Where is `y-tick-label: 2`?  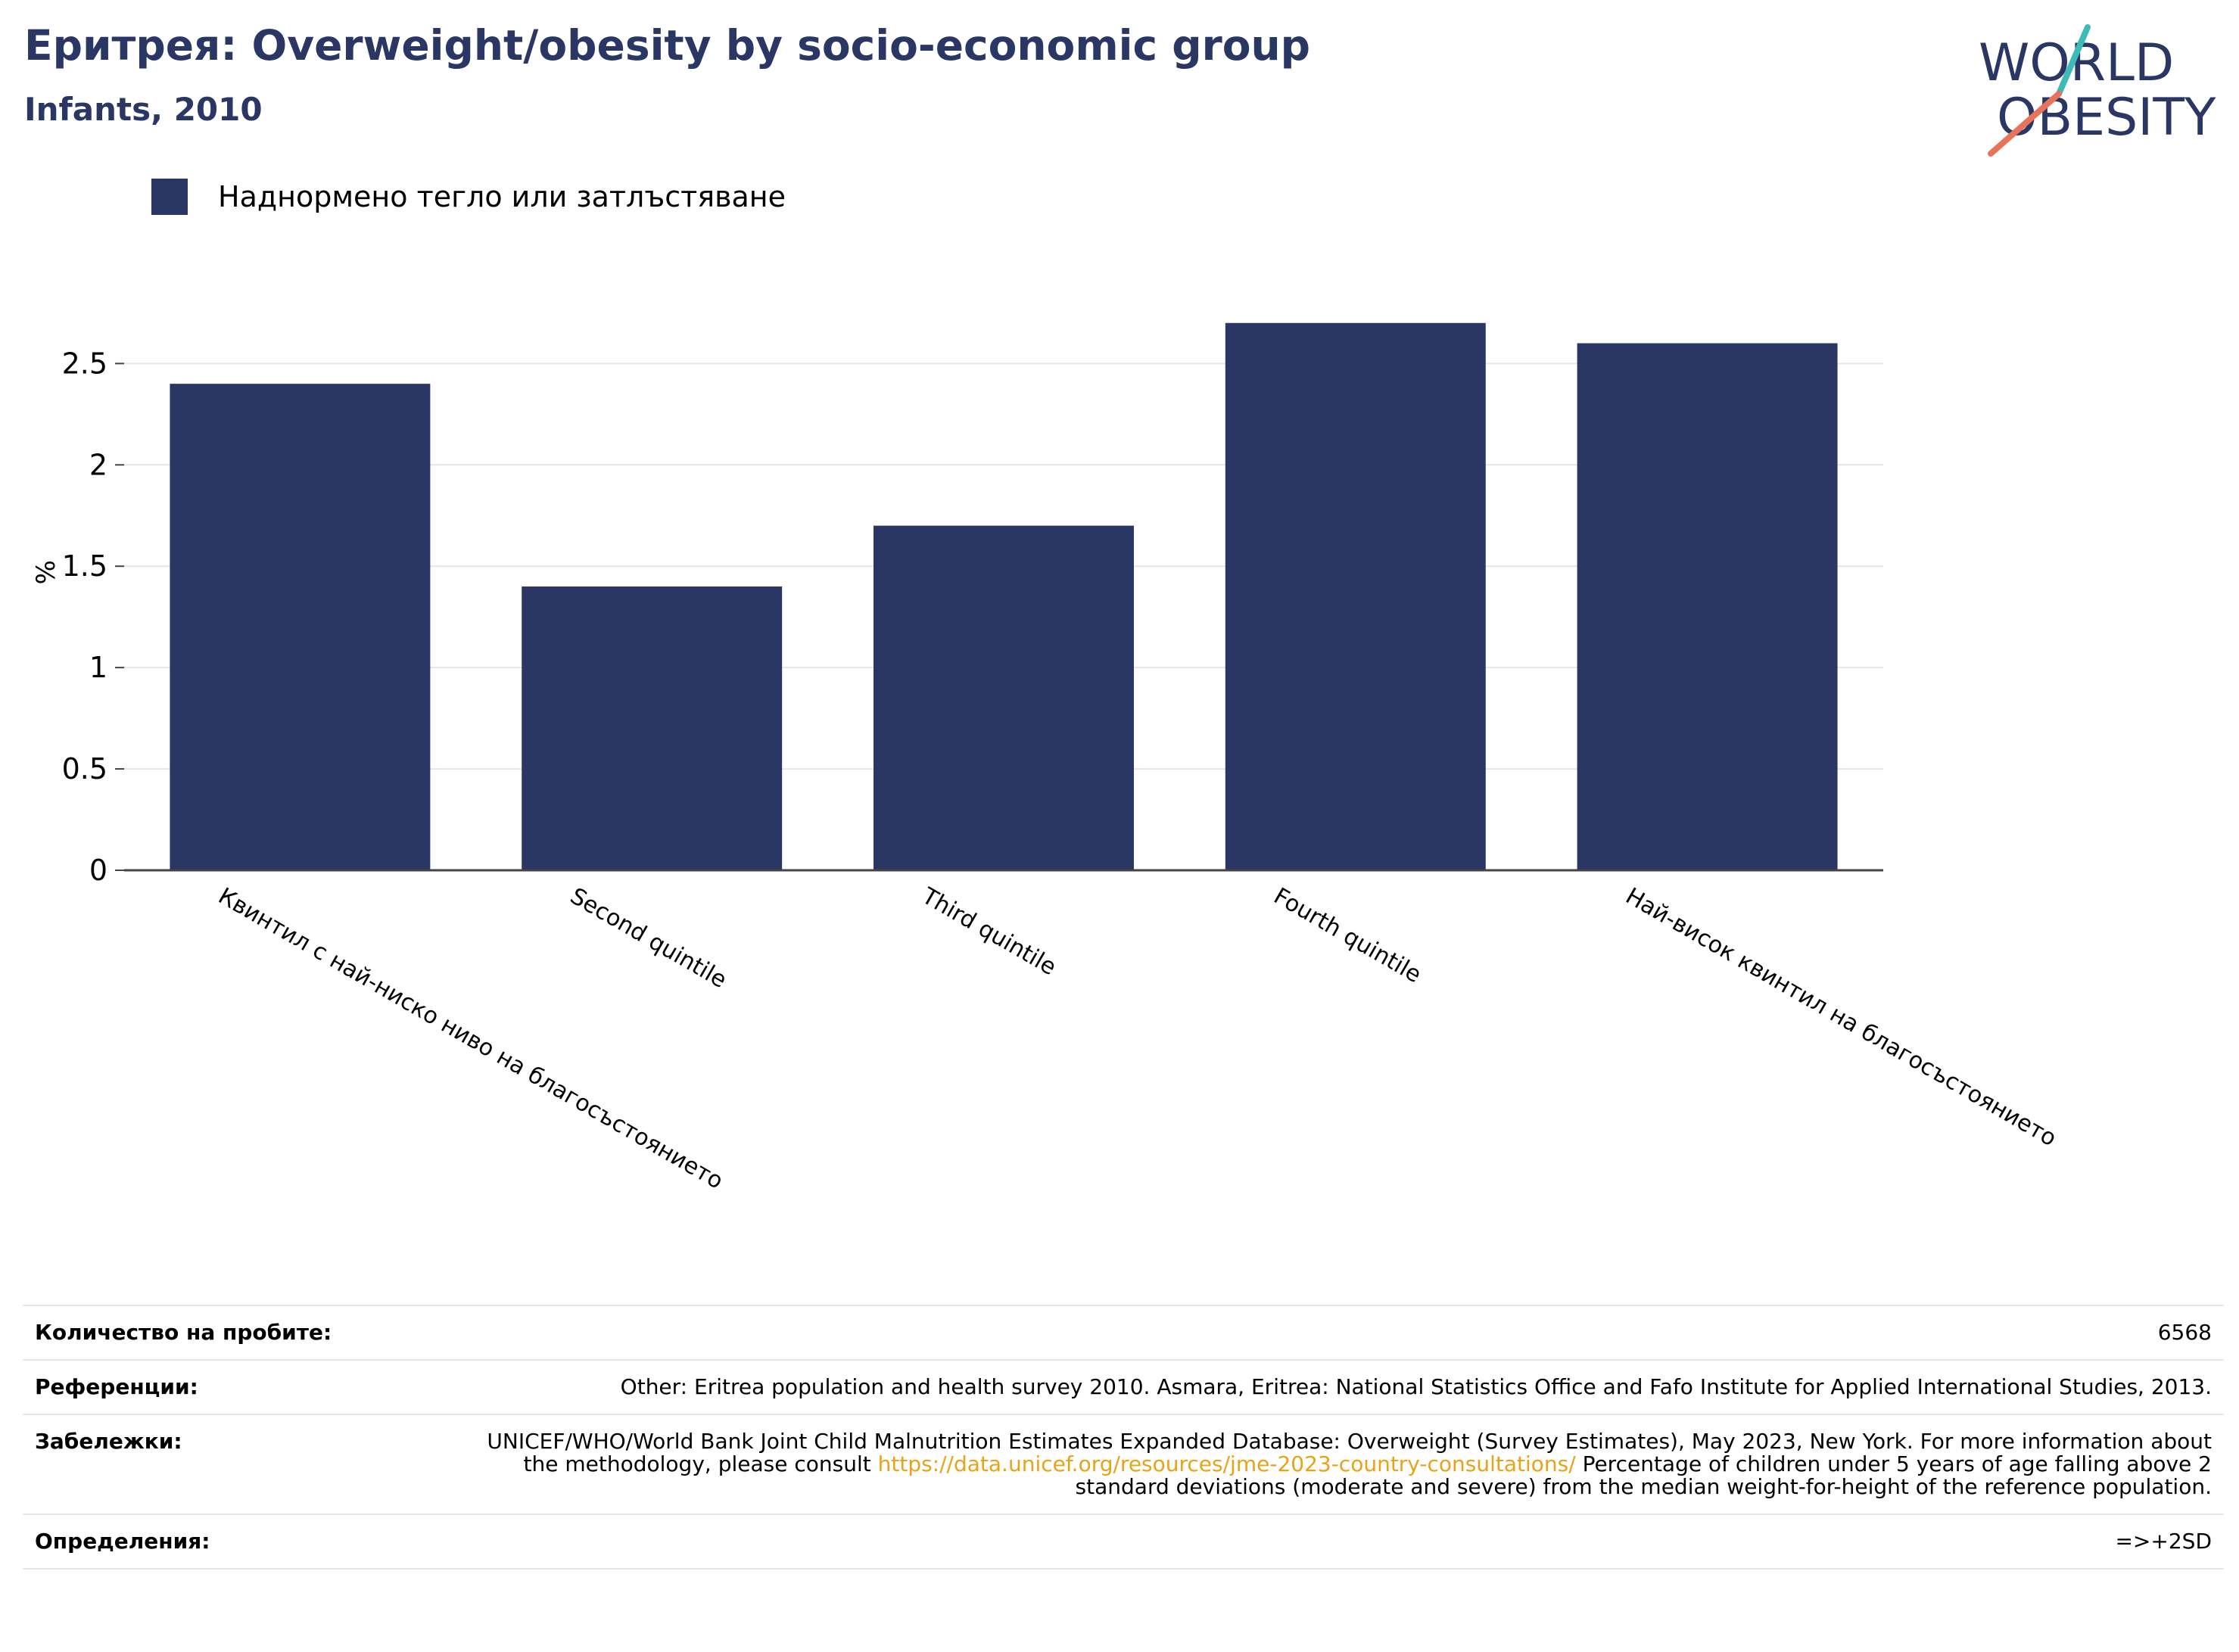 y-tick-label: 2 is located at coordinates (98, 465).